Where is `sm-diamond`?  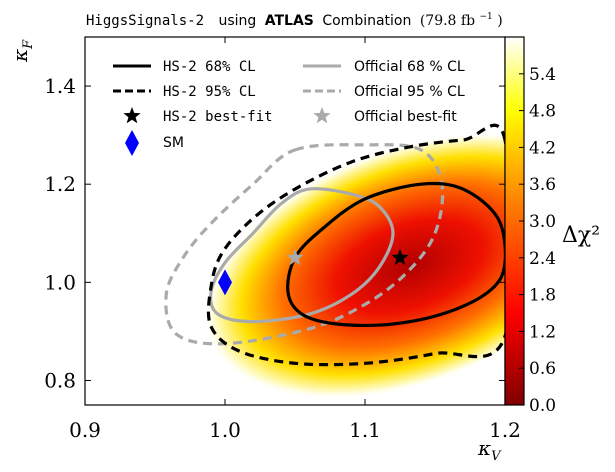
sm-diamond is located at coordinates (225, 282).